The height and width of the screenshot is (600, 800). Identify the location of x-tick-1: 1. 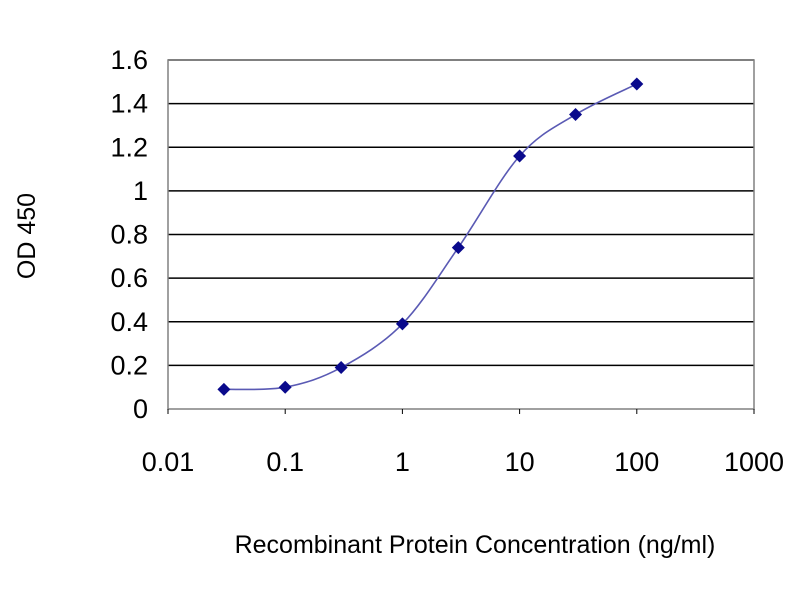
(402, 462).